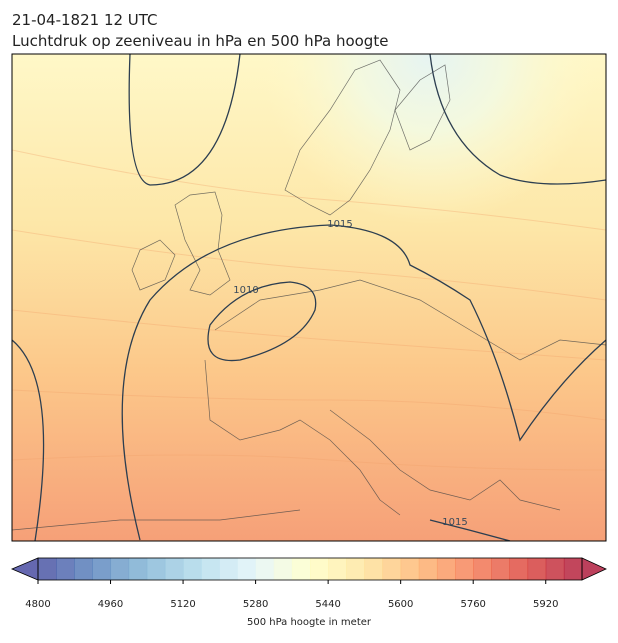 Image resolution: width=618 pixels, height=643 pixels. What do you see at coordinates (255, 604) in the screenshot?
I see `colorbar-tick-label: 5280` at bounding box center [255, 604].